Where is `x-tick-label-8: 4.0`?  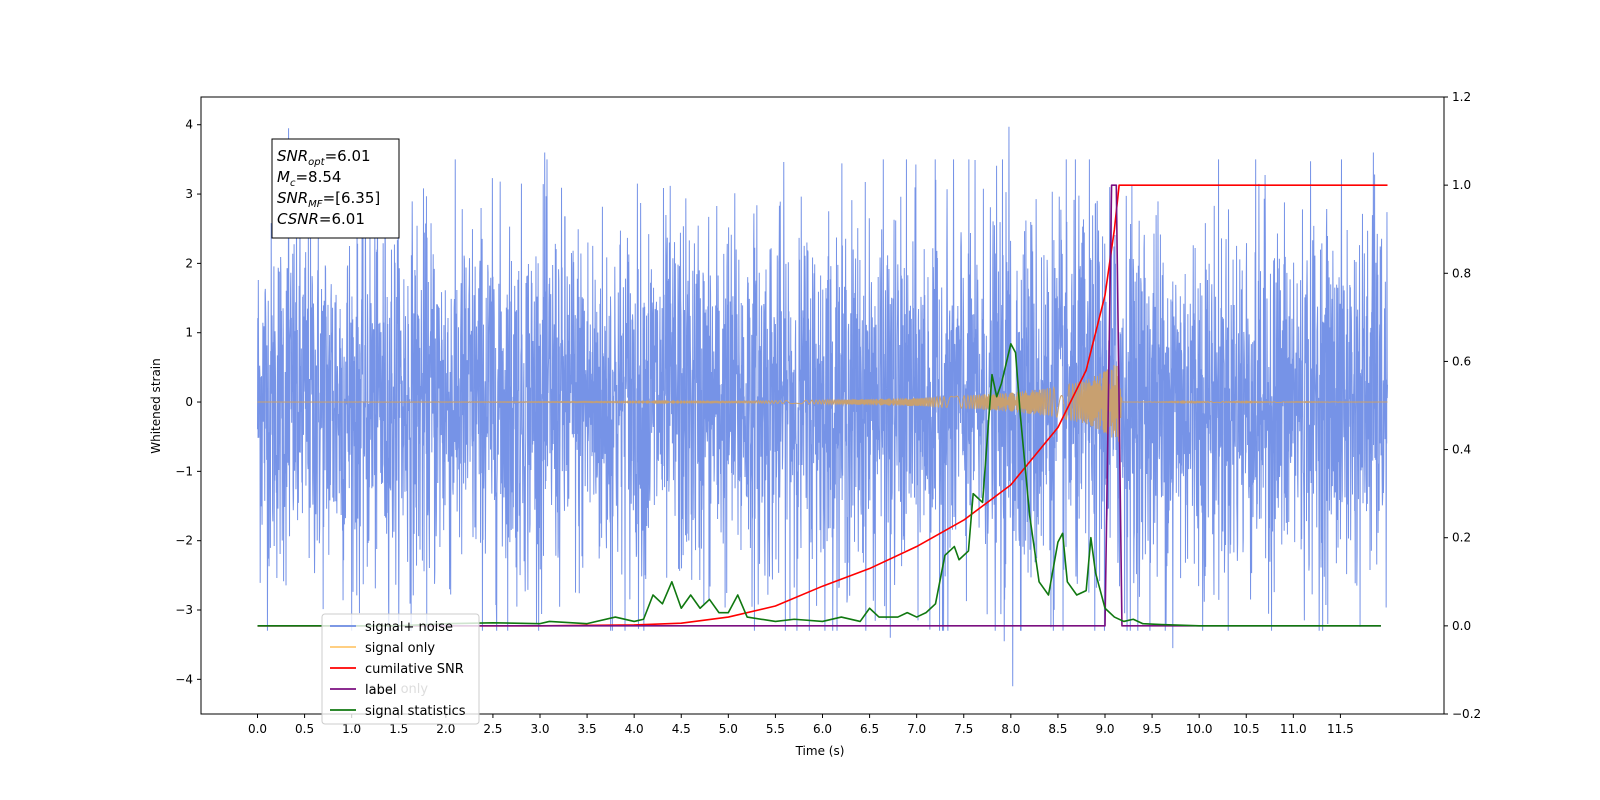 x-tick-label-8: 4.0 is located at coordinates (634, 729).